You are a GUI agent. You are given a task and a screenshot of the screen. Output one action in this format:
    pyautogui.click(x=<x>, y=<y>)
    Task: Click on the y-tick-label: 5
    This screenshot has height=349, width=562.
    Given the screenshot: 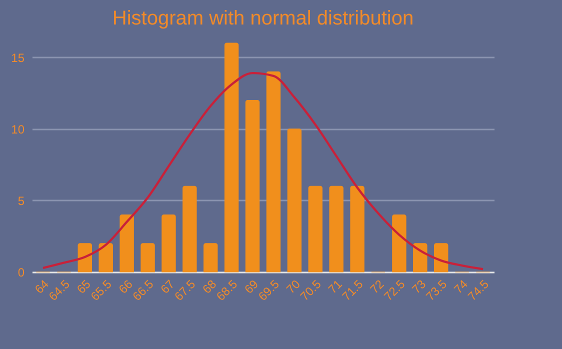 What is the action you would take?
    pyautogui.click(x=21, y=201)
    